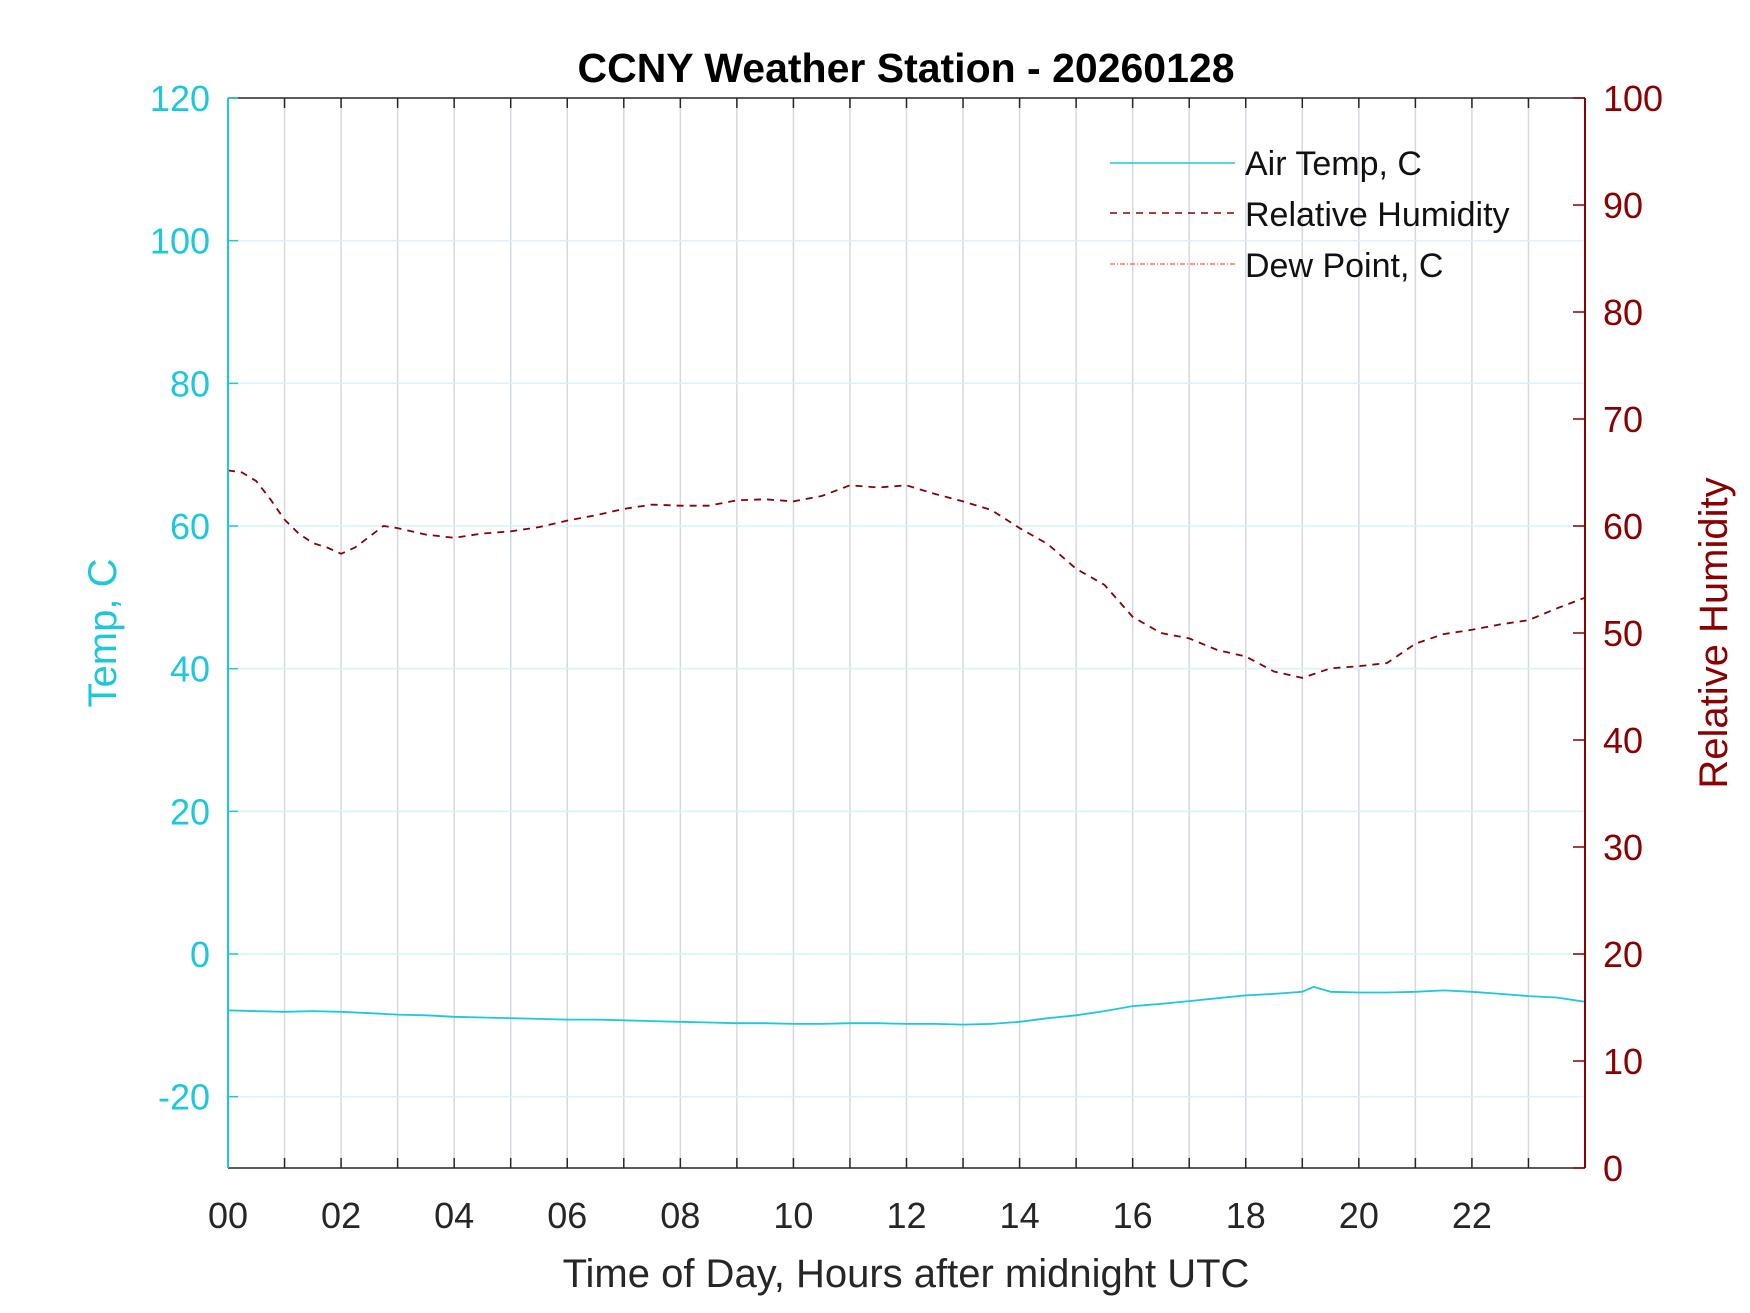 Image resolution: width=1750 pixels, height=1313 pixels. I want to click on y-right-tick-label: 10, so click(1623, 1061).